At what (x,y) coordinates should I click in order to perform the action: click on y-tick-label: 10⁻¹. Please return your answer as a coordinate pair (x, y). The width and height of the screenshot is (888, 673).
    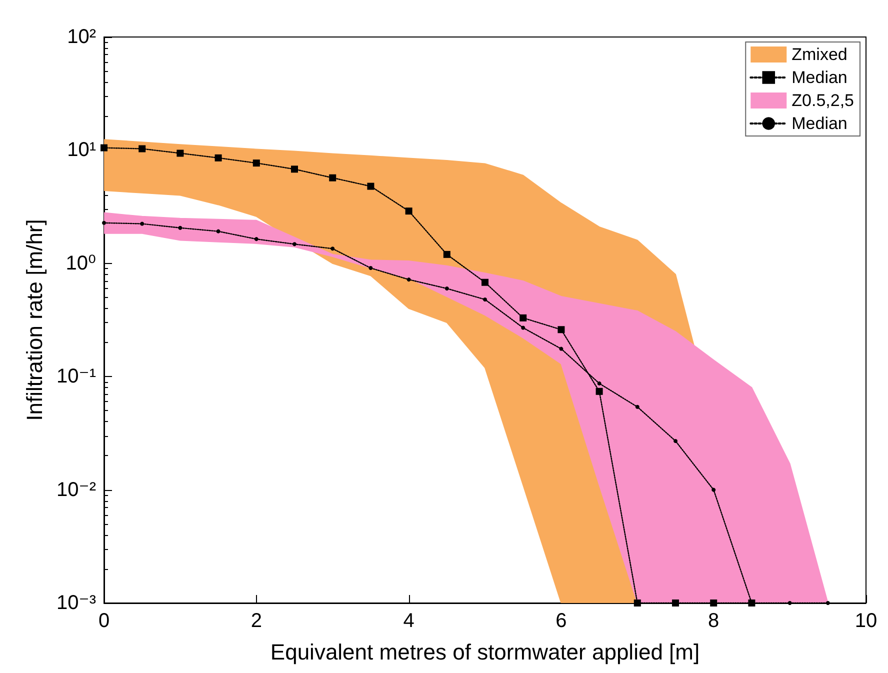
    Looking at the image, I should click on (76, 377).